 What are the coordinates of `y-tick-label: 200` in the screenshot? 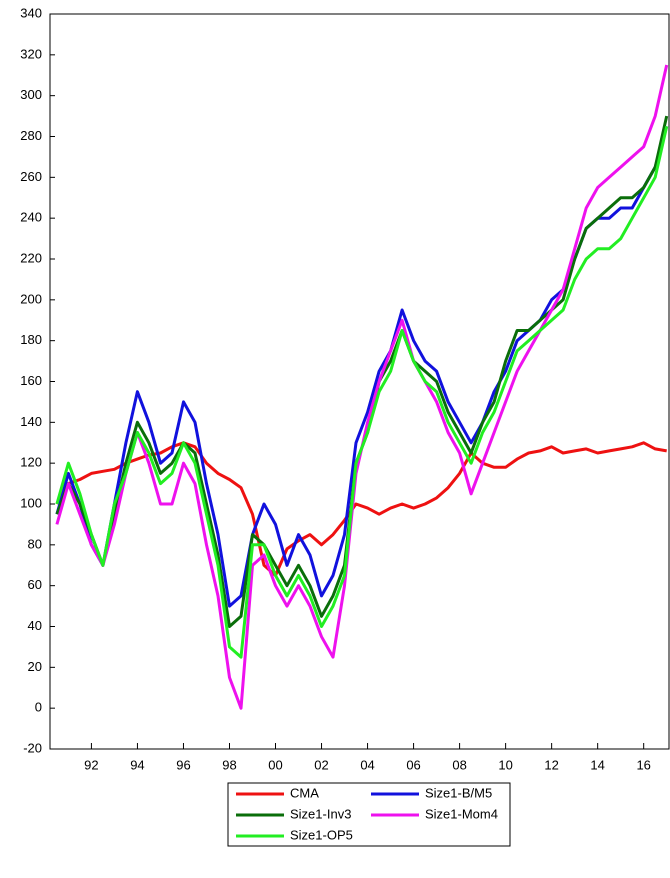 It's located at (31, 298).